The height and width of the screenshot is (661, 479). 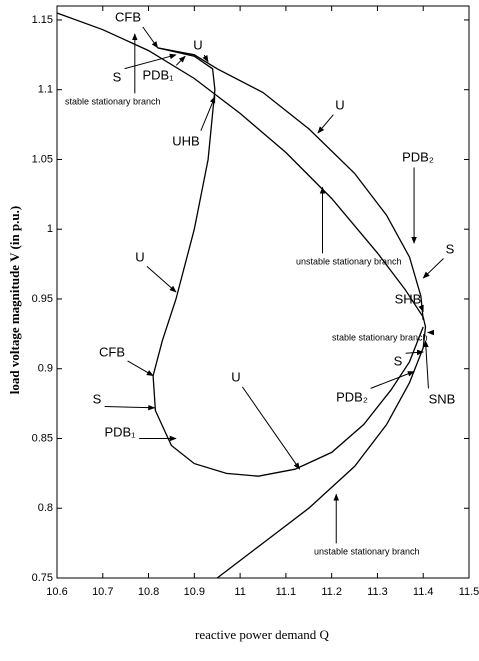 I want to click on x-tick-label: 11.2, so click(x=331, y=592).